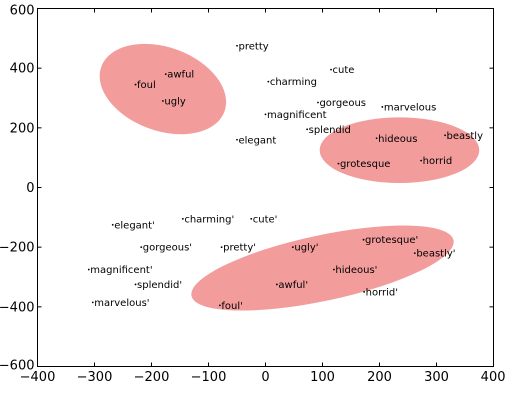 The width and height of the screenshot is (513, 405). I want to click on point-marvelous, so click(382, 107).